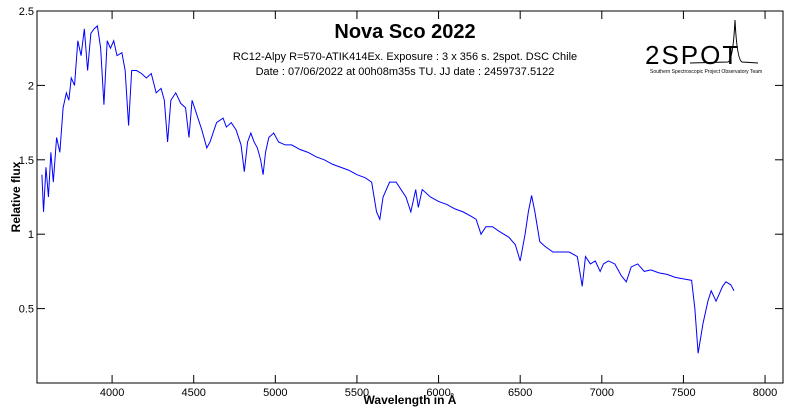 The width and height of the screenshot is (800, 419). I want to click on x-axis-label: Wavelength in Å, so click(410, 399).